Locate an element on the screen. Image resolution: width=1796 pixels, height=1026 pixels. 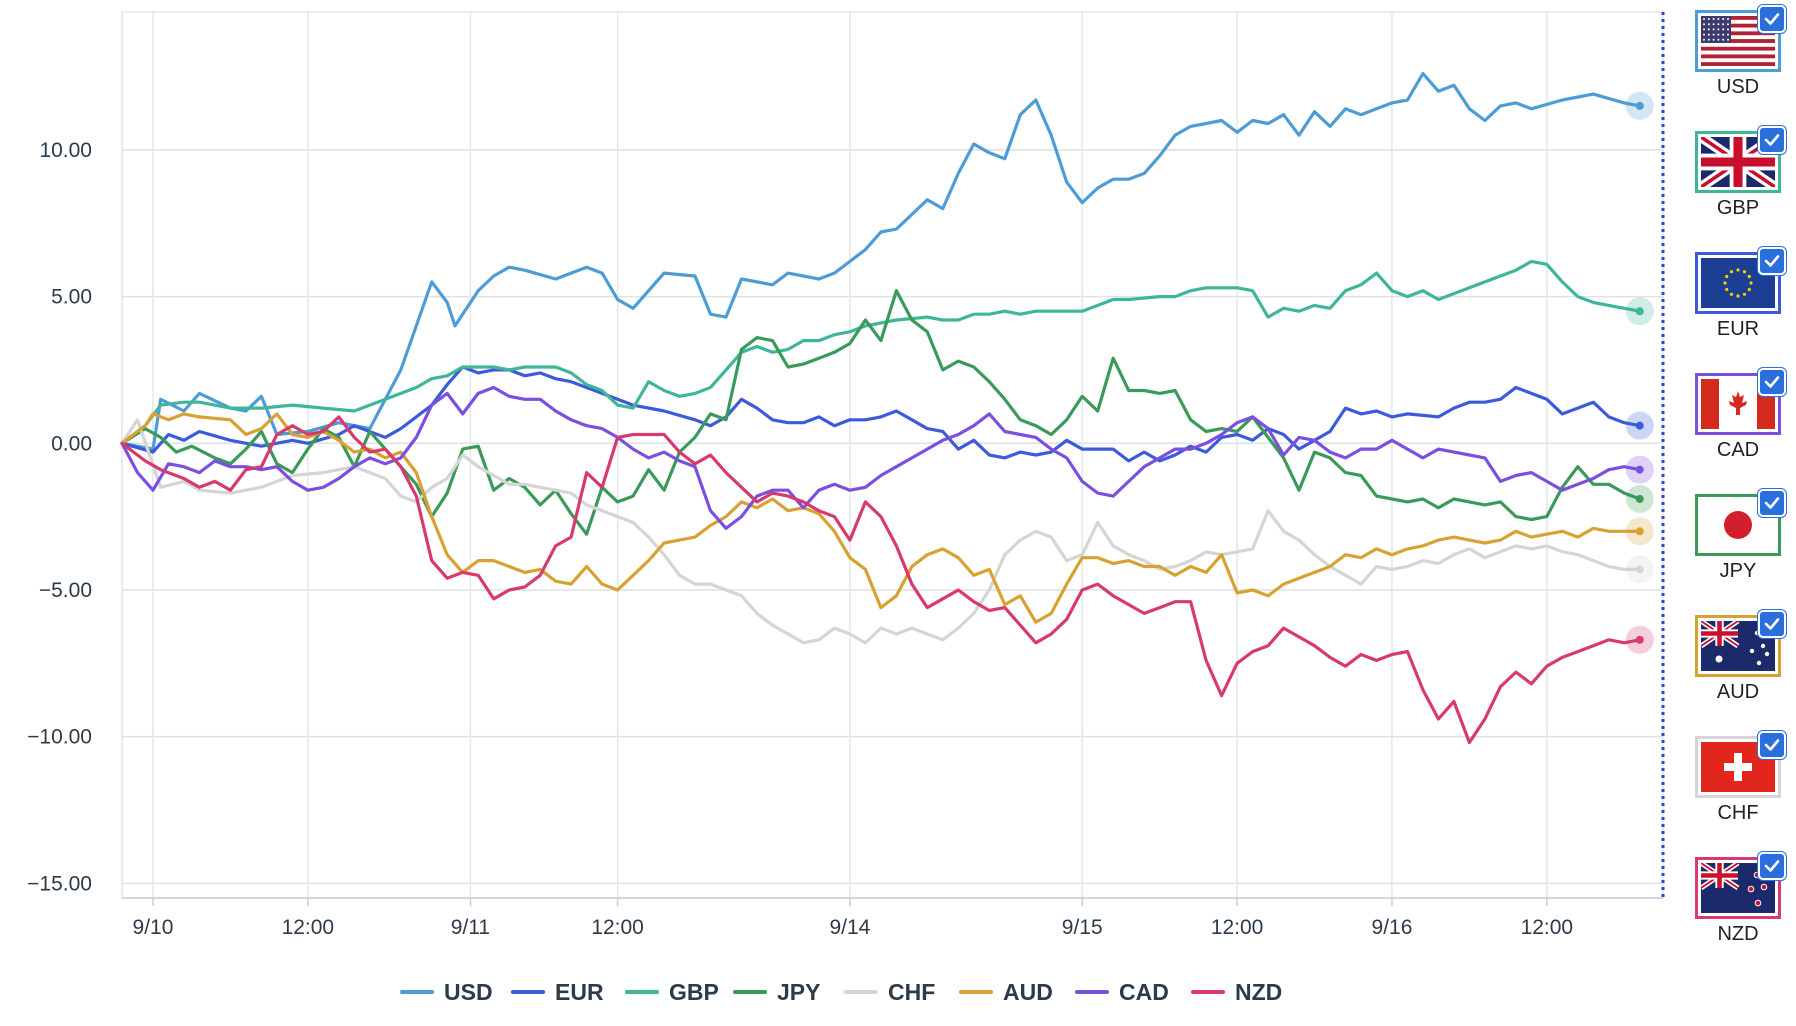
currency-flag-panel: USD GBP EUR CAD JPY AUD CHF NZD is located at coordinates (1738, 513).